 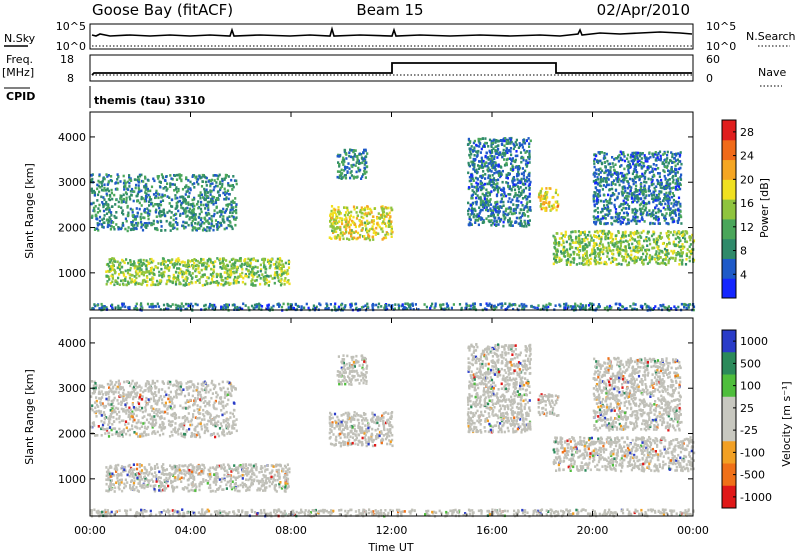 I want to click on cpid-value: themis (tau) 3310, so click(x=150, y=100).